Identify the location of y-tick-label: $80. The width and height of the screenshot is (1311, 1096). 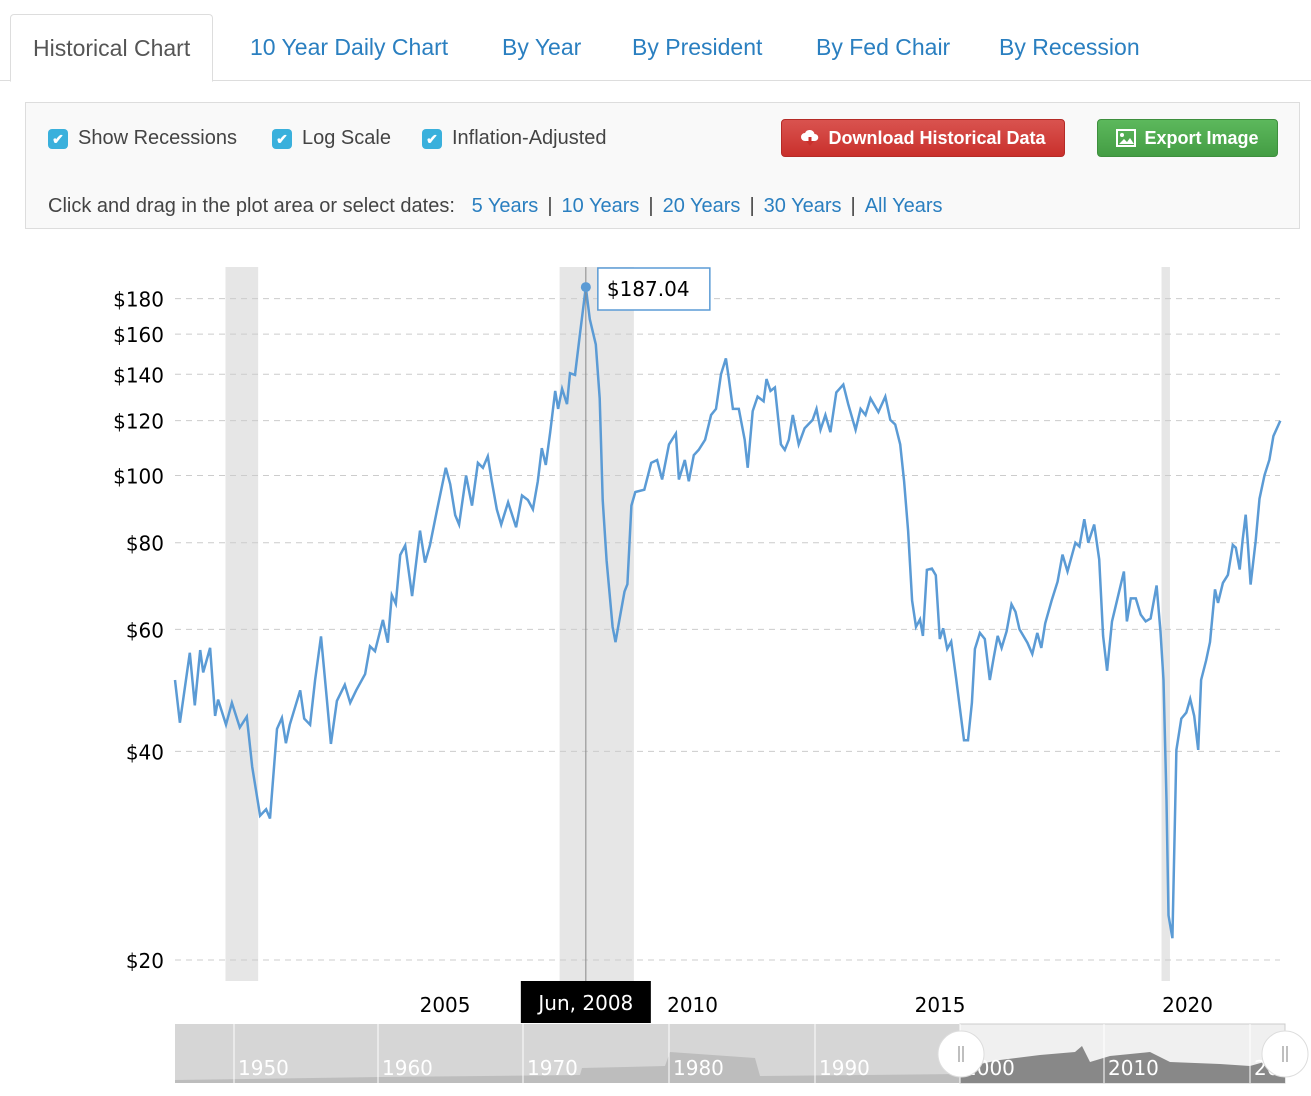
(145, 544).